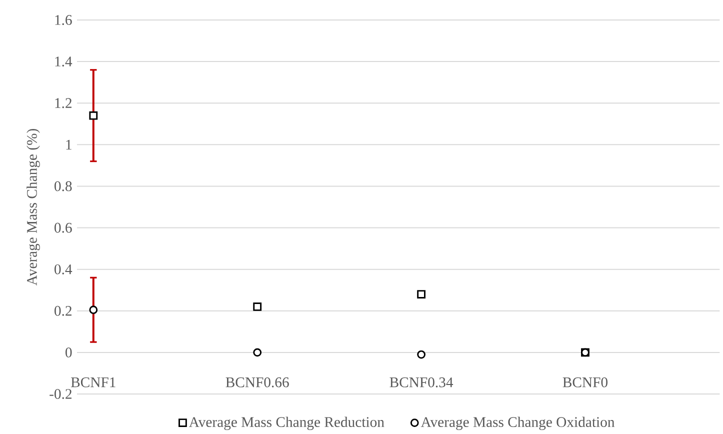 The width and height of the screenshot is (723, 434). I want to click on y-axis-title: Average Mass Change (%), so click(33, 207).